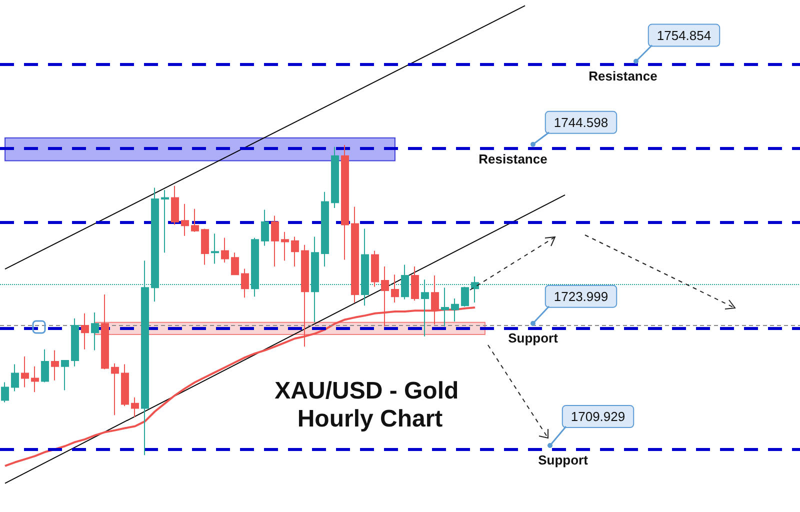 Image resolution: width=800 pixels, height=512 pixels. Describe the element at coordinates (623, 76) in the screenshot. I see `text: Resistance` at that location.